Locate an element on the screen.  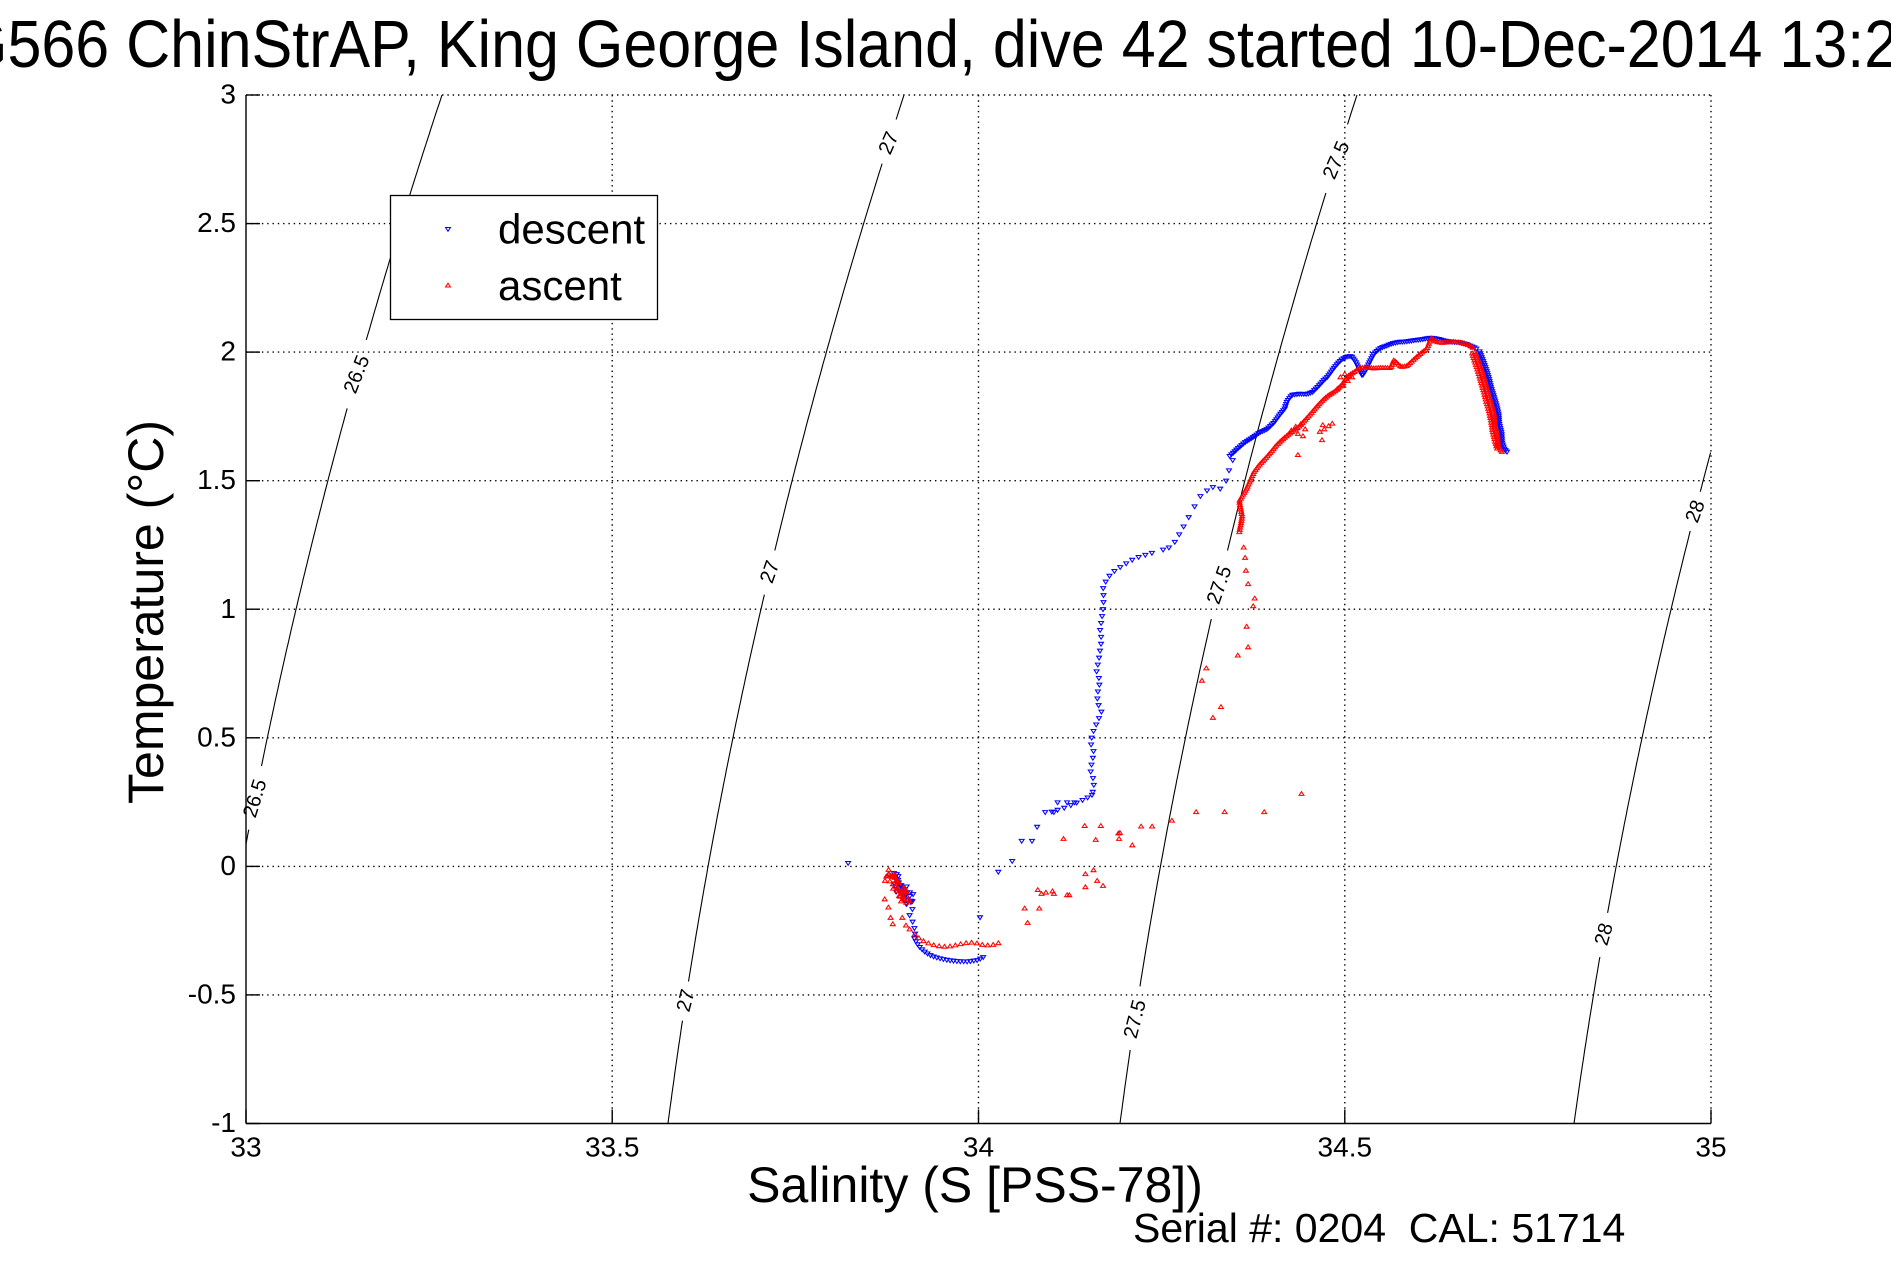
svg-text: -1 is located at coordinates (223, 1122).